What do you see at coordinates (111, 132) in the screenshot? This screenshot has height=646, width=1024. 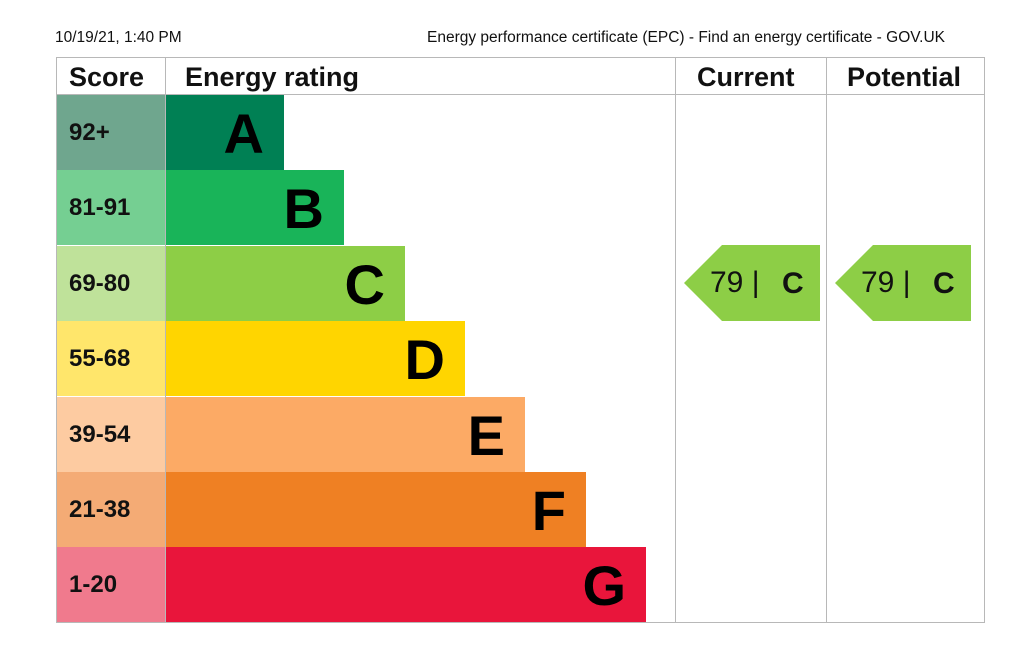 I see `band-score: 92+` at bounding box center [111, 132].